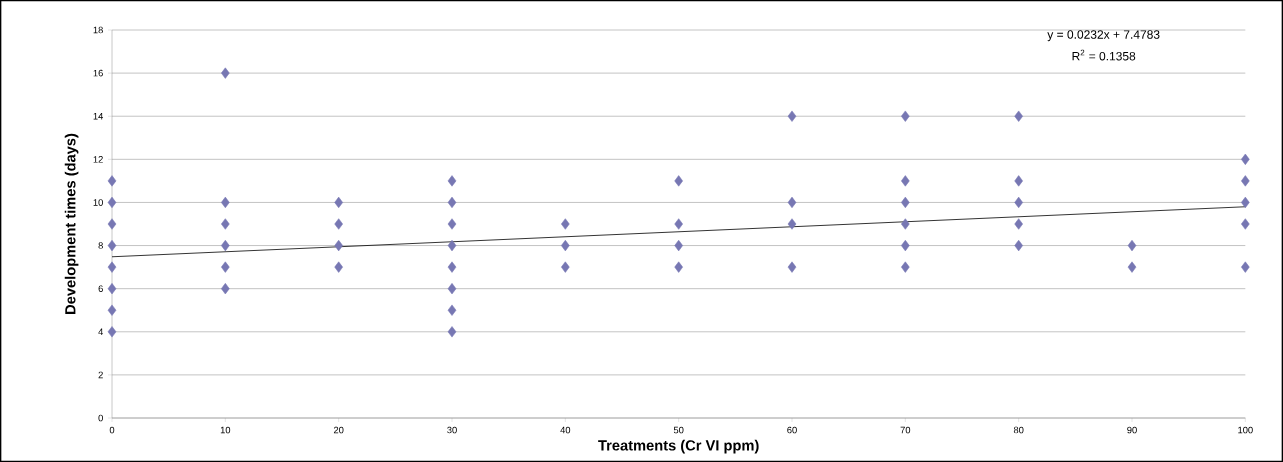 The width and height of the screenshot is (1283, 462). Describe the element at coordinates (678, 430) in the screenshot. I see `x-tick-label: 50` at that location.